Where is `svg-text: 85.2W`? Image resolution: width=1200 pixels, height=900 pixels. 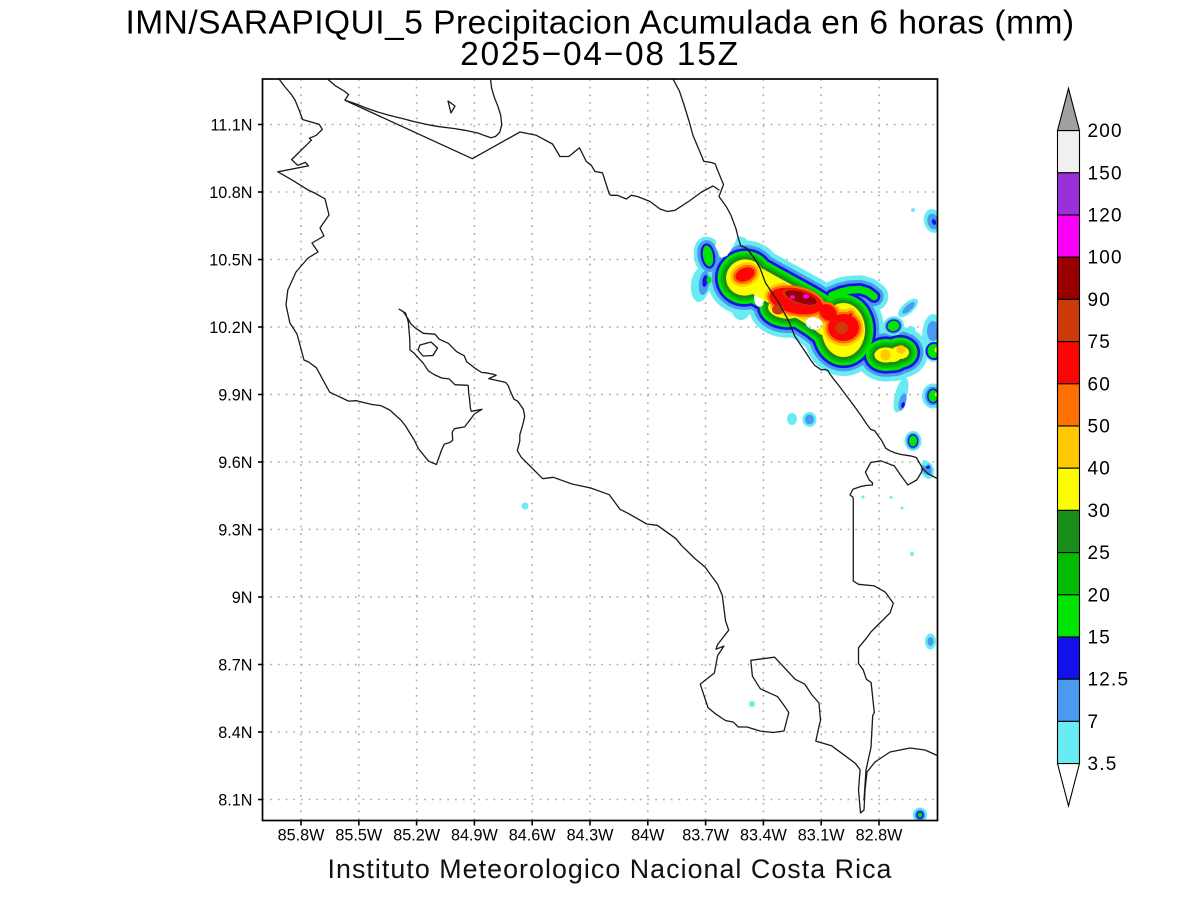 svg-text: 85.2W is located at coordinates (417, 836).